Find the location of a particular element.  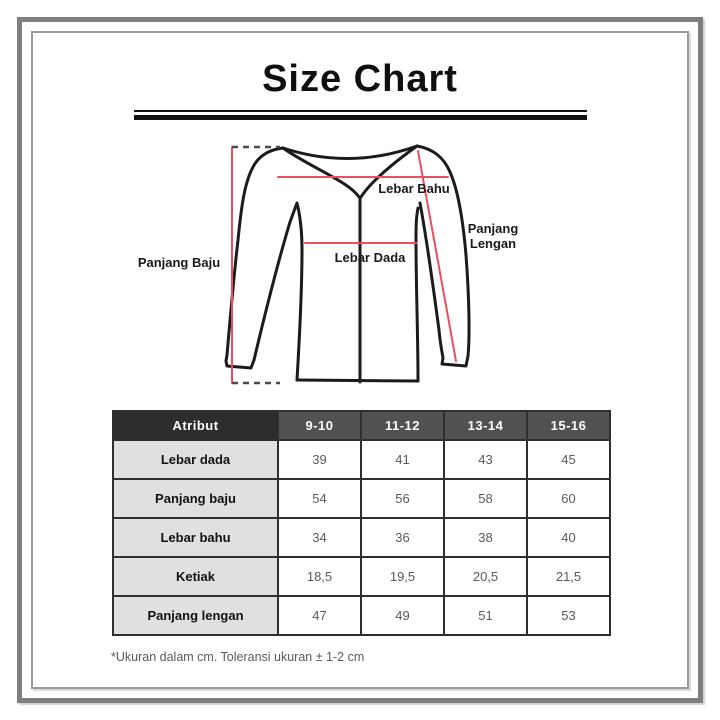

table-row: Panjang lengan 47 49 51 53 is located at coordinates (361, 615).